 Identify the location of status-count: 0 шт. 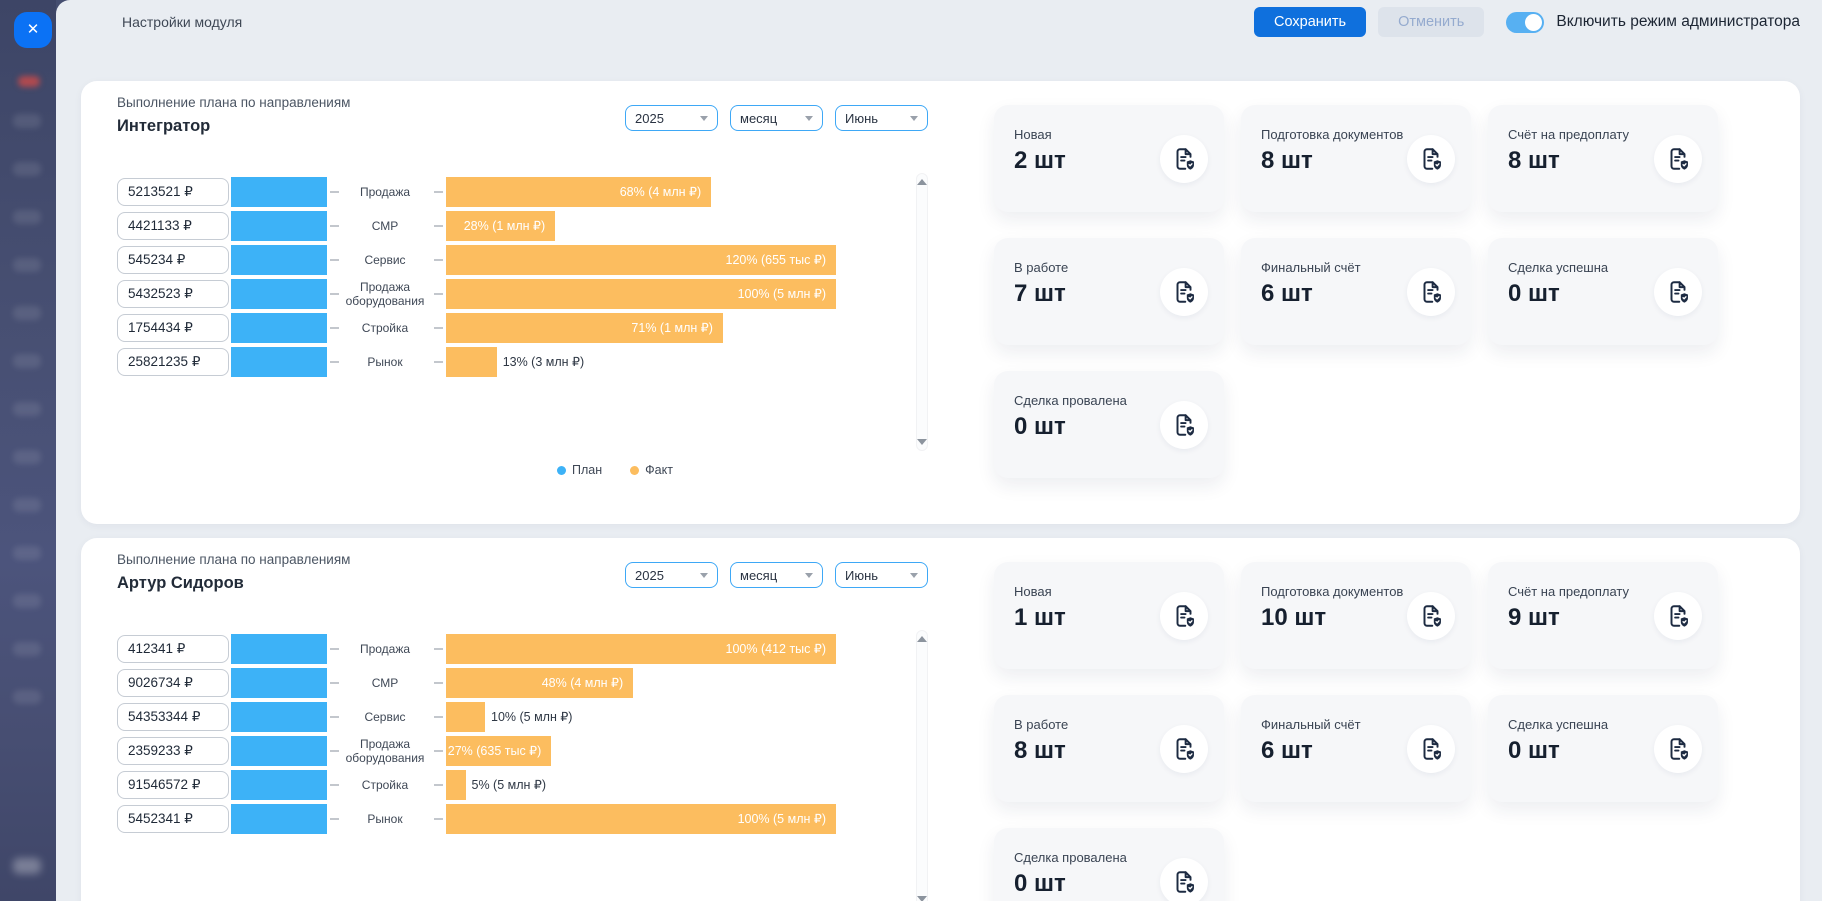
(1040, 426).